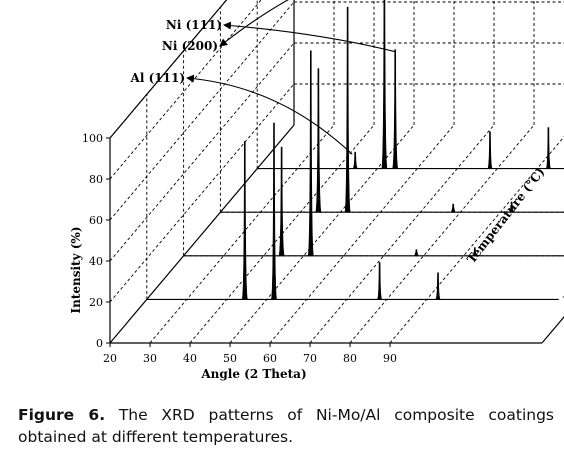 This screenshot has width=564, height=464. Describe the element at coordinates (96, 261) in the screenshot. I see `y-tick-label: 40` at that location.